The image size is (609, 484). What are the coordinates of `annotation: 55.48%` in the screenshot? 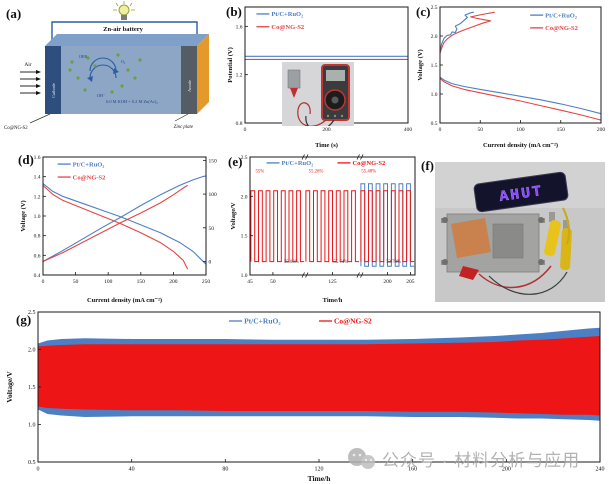 It's located at (368, 171).